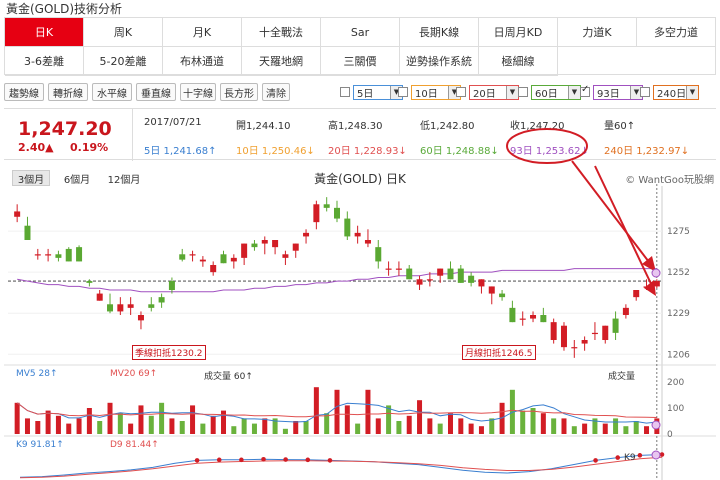  I want to click on month-line-annotation: 月線扣抵1246.5, so click(499, 352).